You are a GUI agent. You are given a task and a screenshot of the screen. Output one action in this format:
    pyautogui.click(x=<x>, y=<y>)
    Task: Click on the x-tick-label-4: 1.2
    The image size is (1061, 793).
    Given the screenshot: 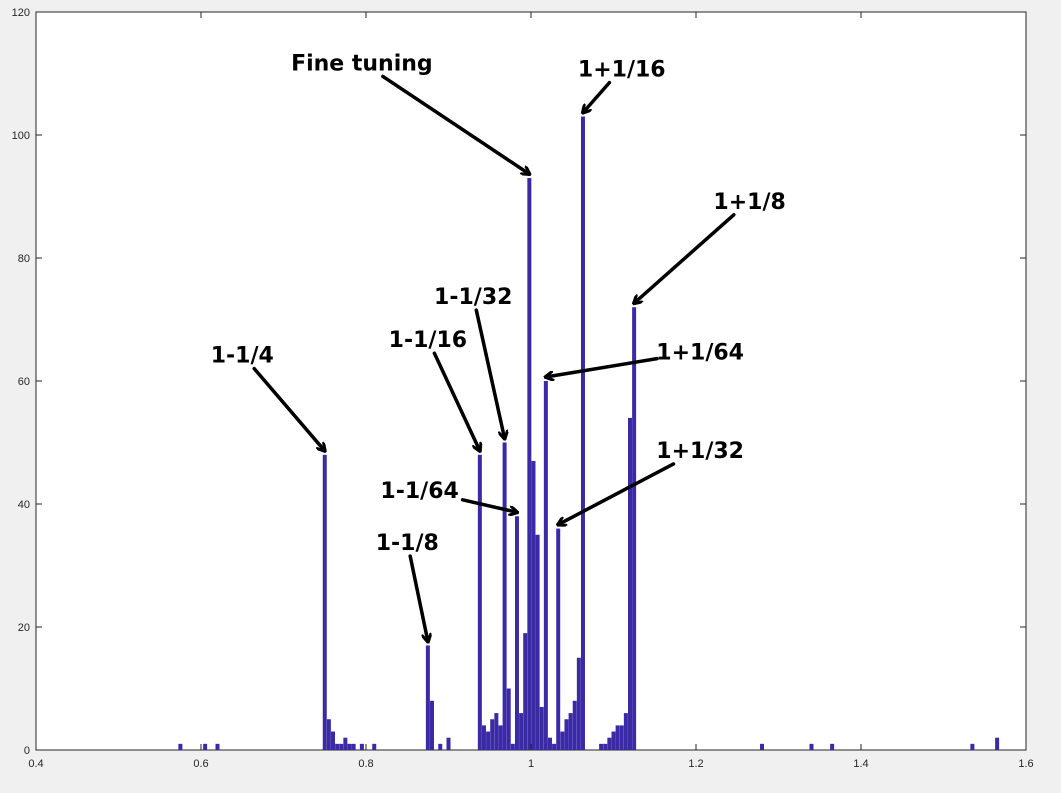 What is the action you would take?
    pyautogui.click(x=695, y=764)
    